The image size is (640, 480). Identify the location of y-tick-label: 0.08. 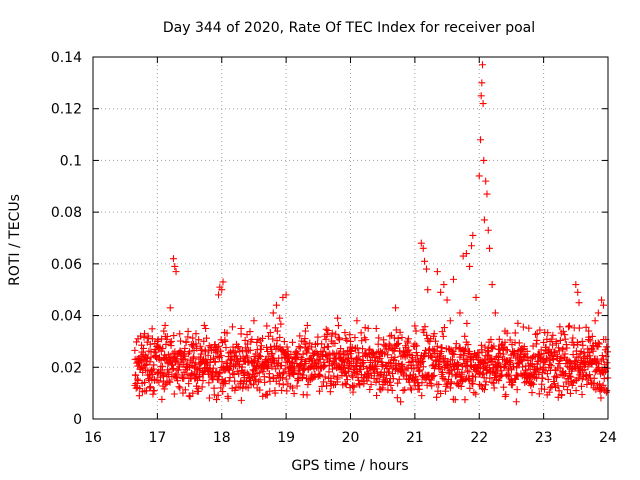
(66, 213).